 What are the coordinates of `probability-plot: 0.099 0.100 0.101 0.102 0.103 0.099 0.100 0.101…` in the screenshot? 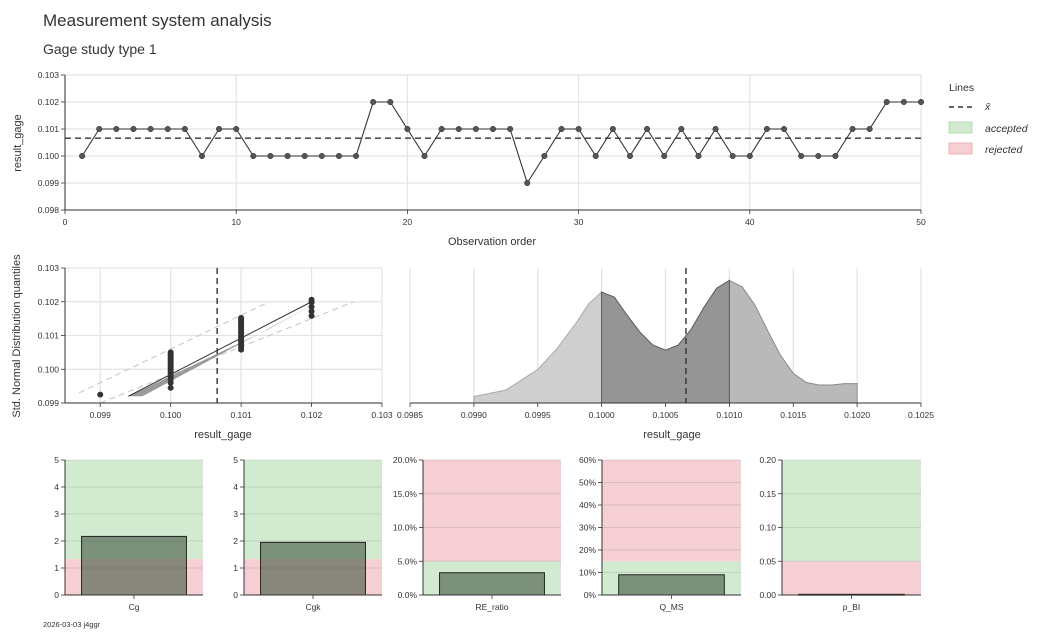 It's located at (215, 341).